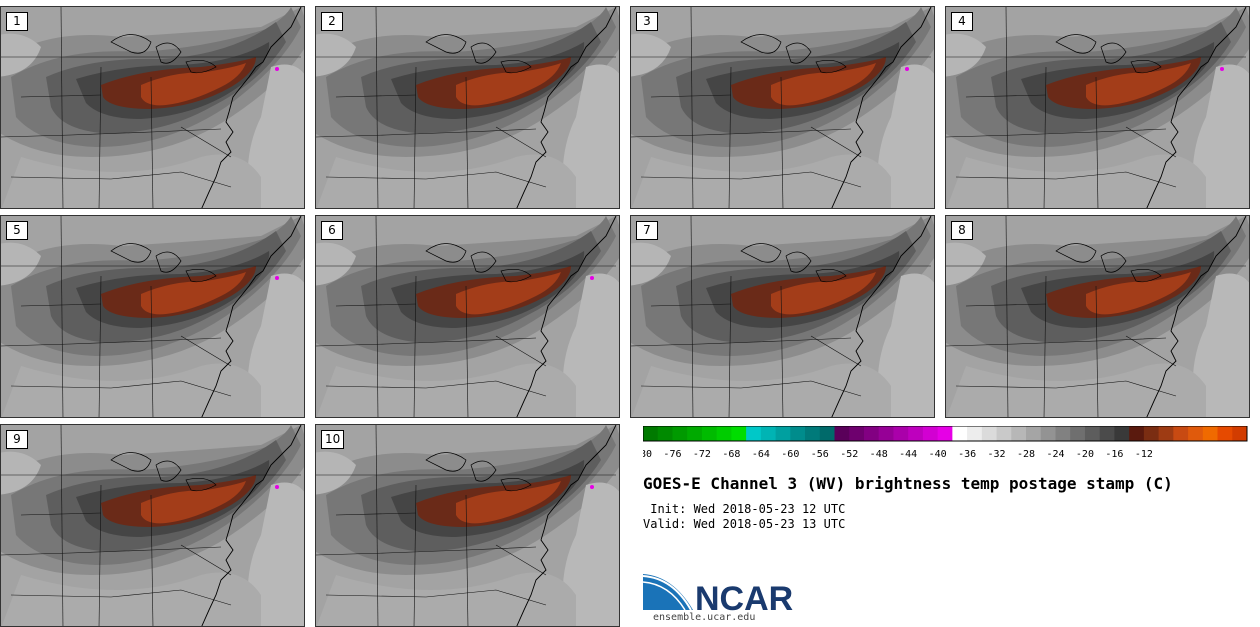 The image size is (1260, 627). I want to click on colorbar-tick-label: -76, so click(672, 454).